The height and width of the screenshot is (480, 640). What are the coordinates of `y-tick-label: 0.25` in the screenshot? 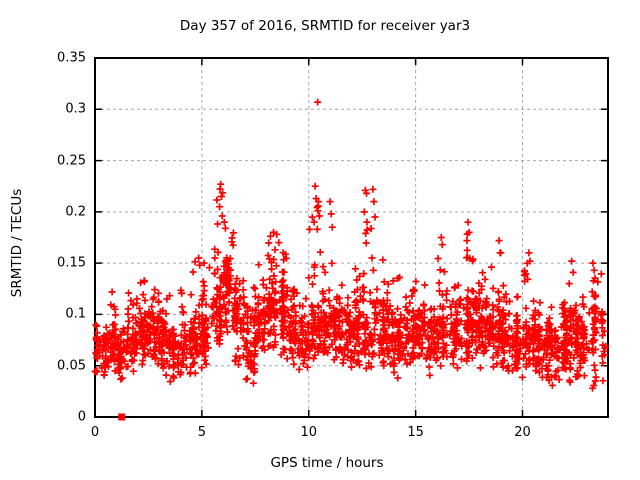 It's located at (71, 161).